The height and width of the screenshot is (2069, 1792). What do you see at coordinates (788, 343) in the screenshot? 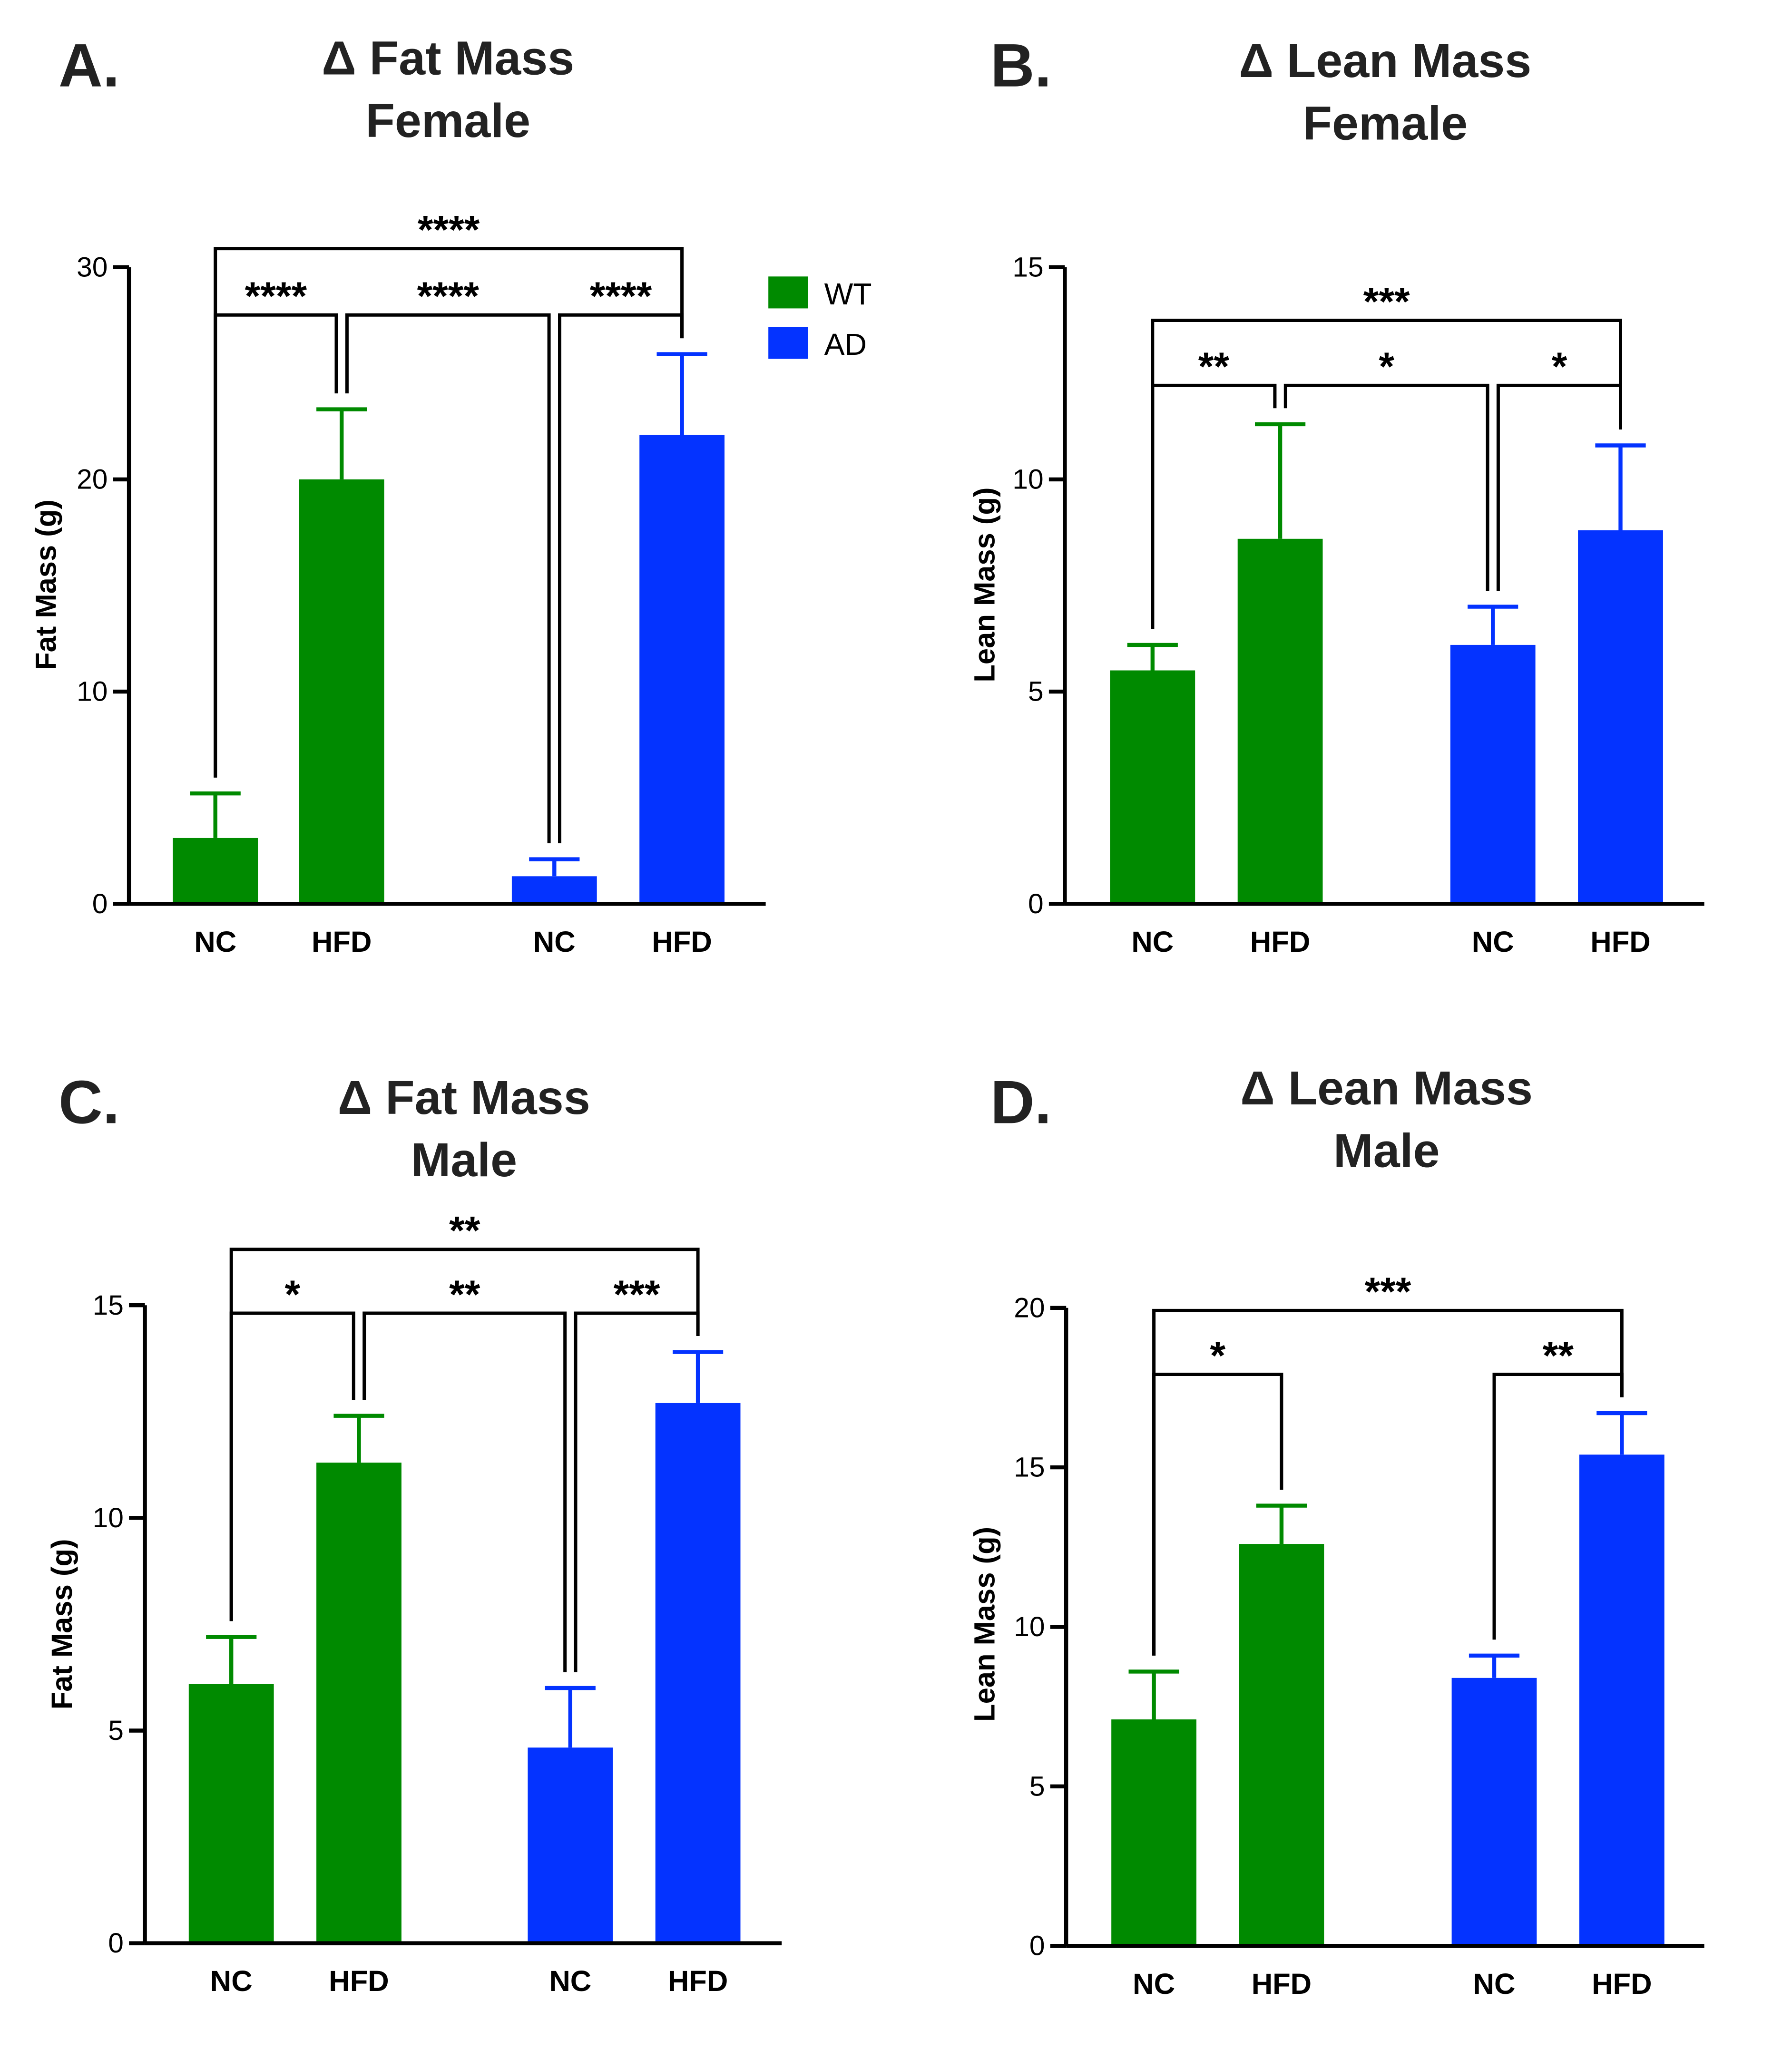
I see `legend-swatch-ad` at bounding box center [788, 343].